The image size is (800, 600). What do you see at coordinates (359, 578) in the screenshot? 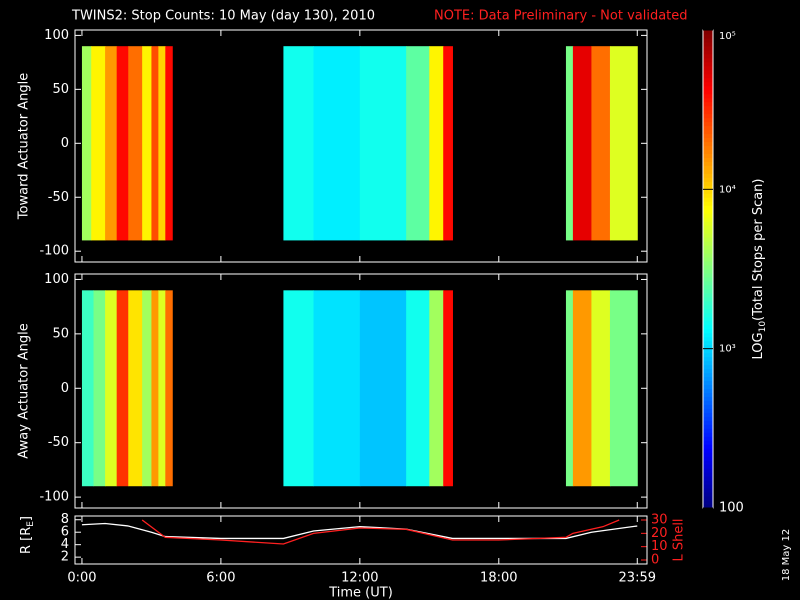
I see `x-tick-label: 12:00` at bounding box center [359, 578].